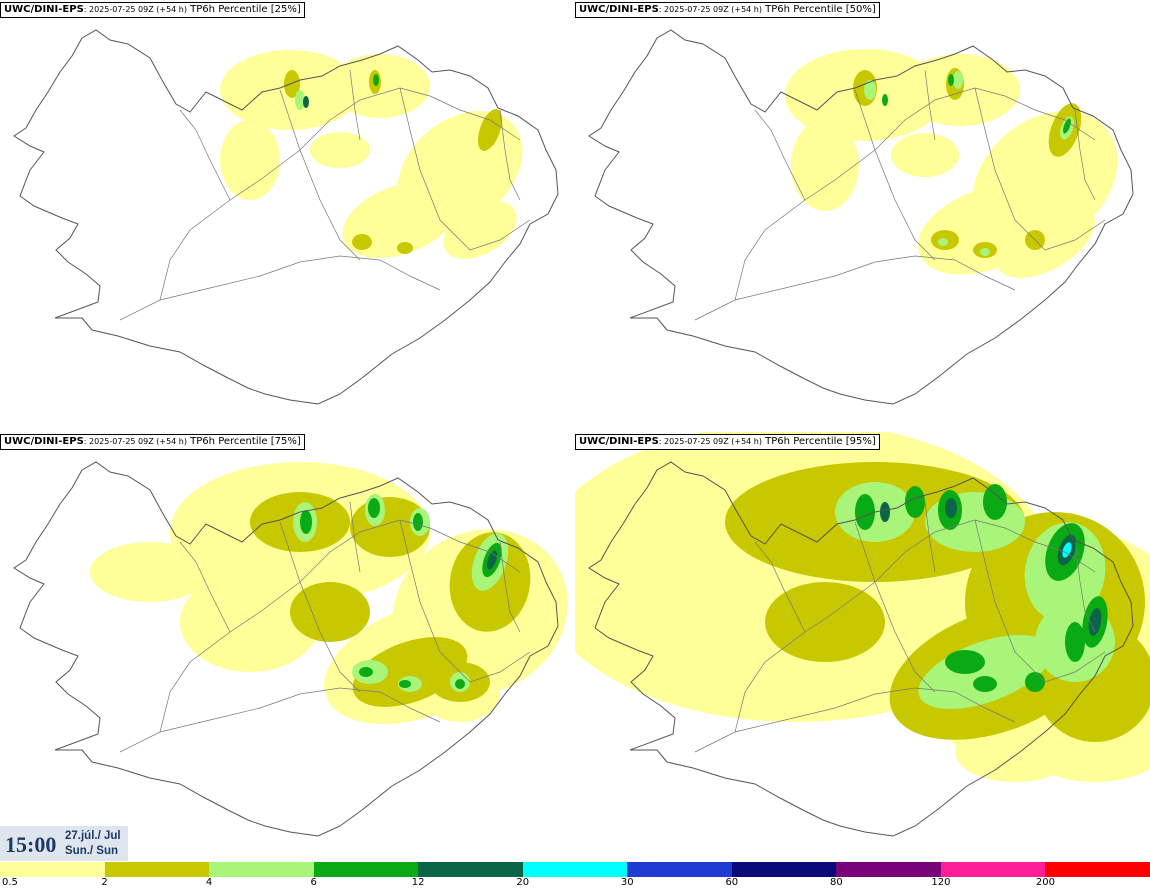 The width and height of the screenshot is (1150, 891). Describe the element at coordinates (313, 882) in the screenshot. I see `colorbar-tick-label: 6` at that location.